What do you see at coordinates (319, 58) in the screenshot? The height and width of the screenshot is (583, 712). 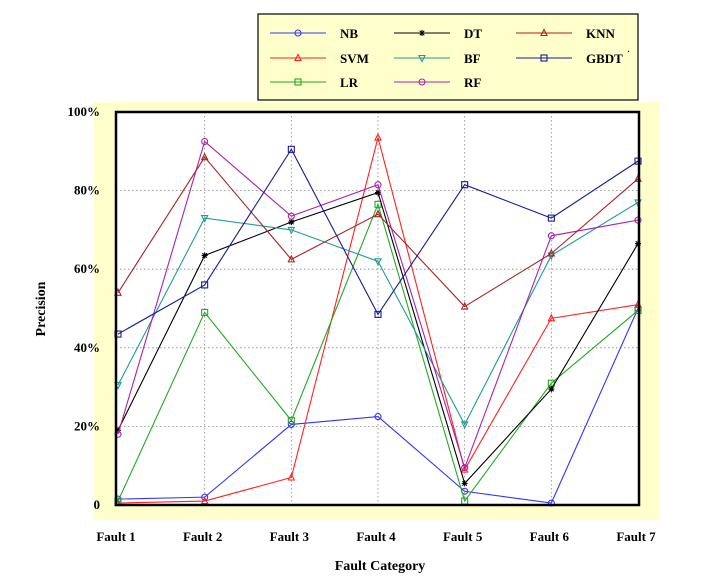 I see `legend-item-svm: SVM` at bounding box center [319, 58].